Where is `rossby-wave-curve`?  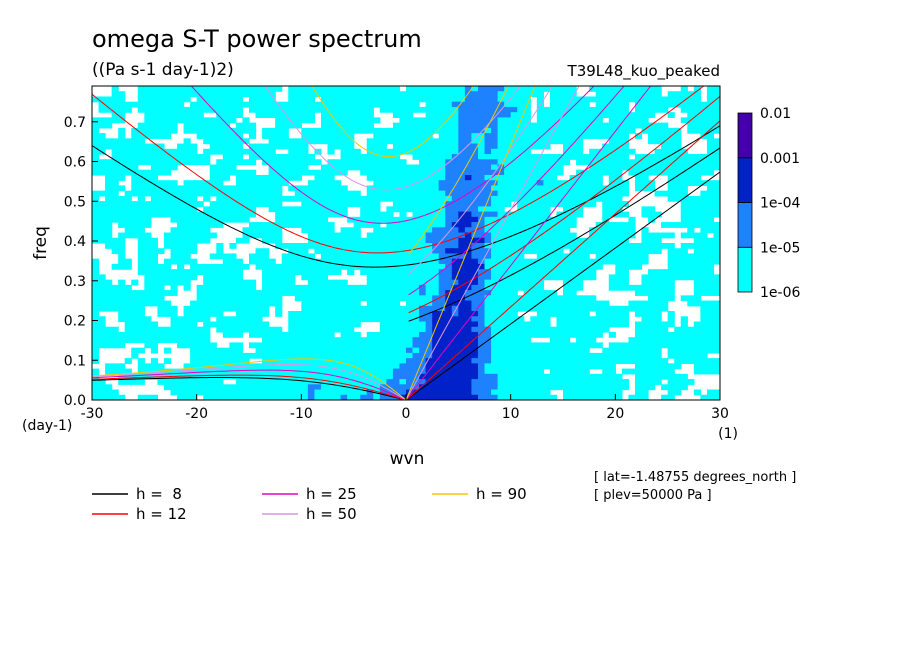 rossby-wave-curve is located at coordinates (249, 387).